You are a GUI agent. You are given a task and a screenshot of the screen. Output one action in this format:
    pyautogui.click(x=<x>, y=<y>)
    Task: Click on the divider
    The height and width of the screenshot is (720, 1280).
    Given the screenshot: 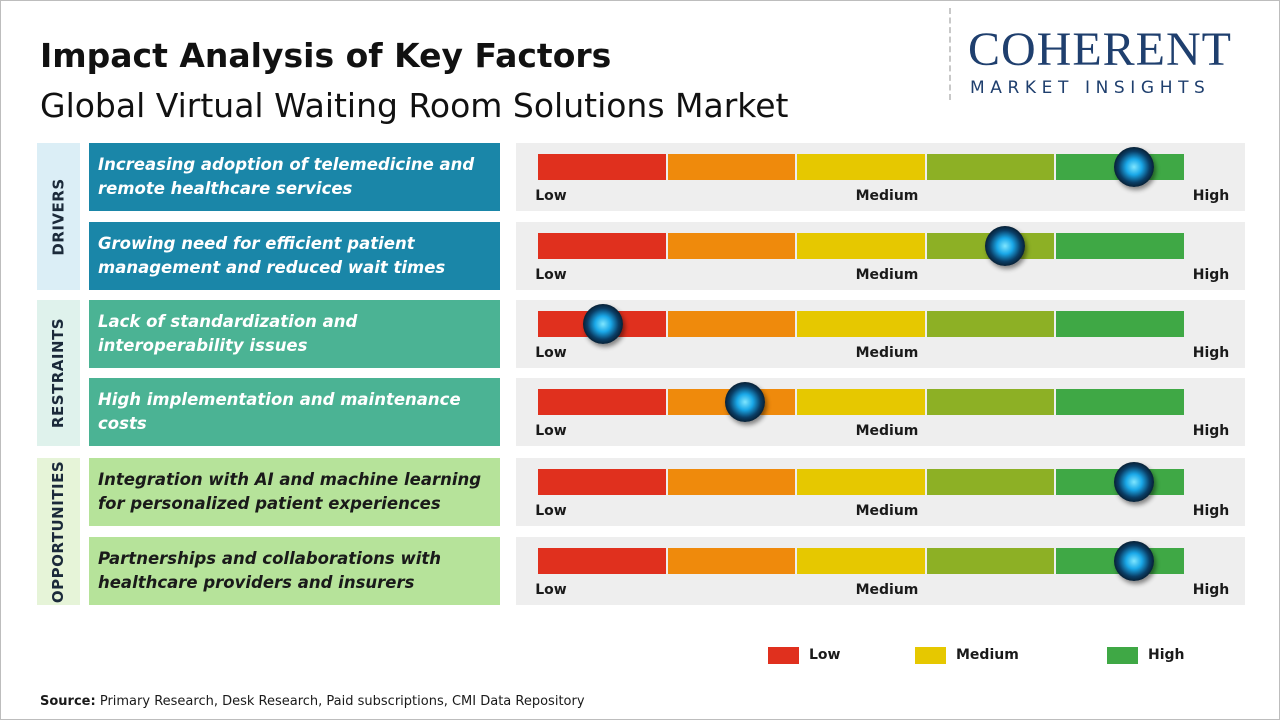 What is the action you would take?
    pyautogui.click(x=950, y=54)
    